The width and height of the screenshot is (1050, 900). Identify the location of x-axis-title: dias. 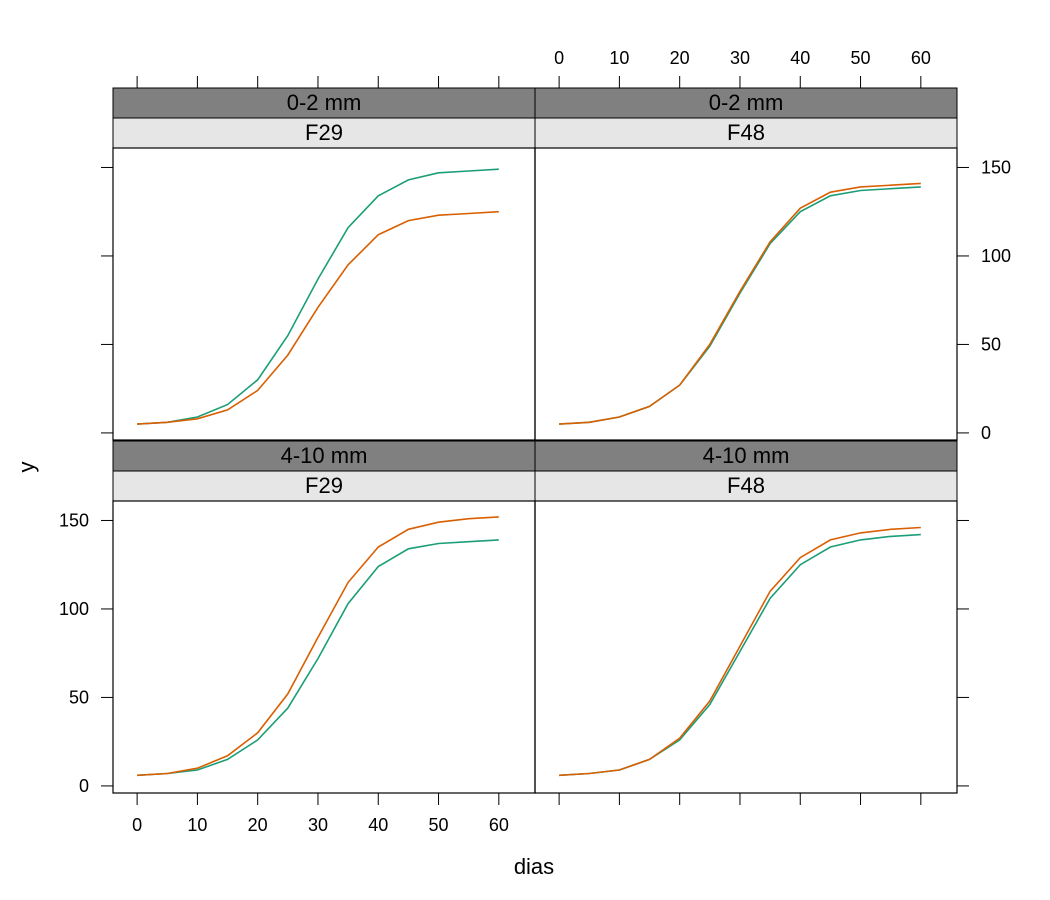
(534, 866).